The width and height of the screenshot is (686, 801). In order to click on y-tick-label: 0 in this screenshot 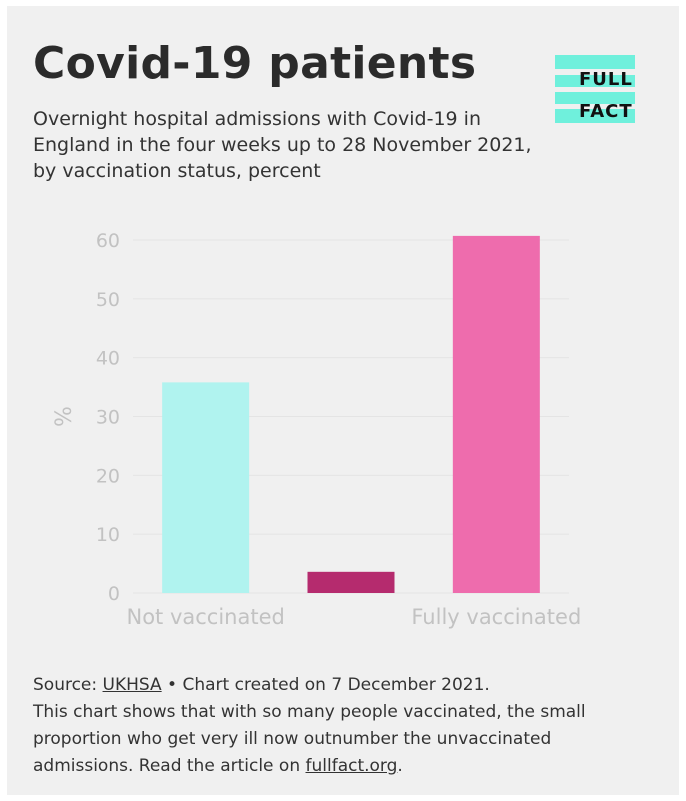, I will do `click(114, 594)`.